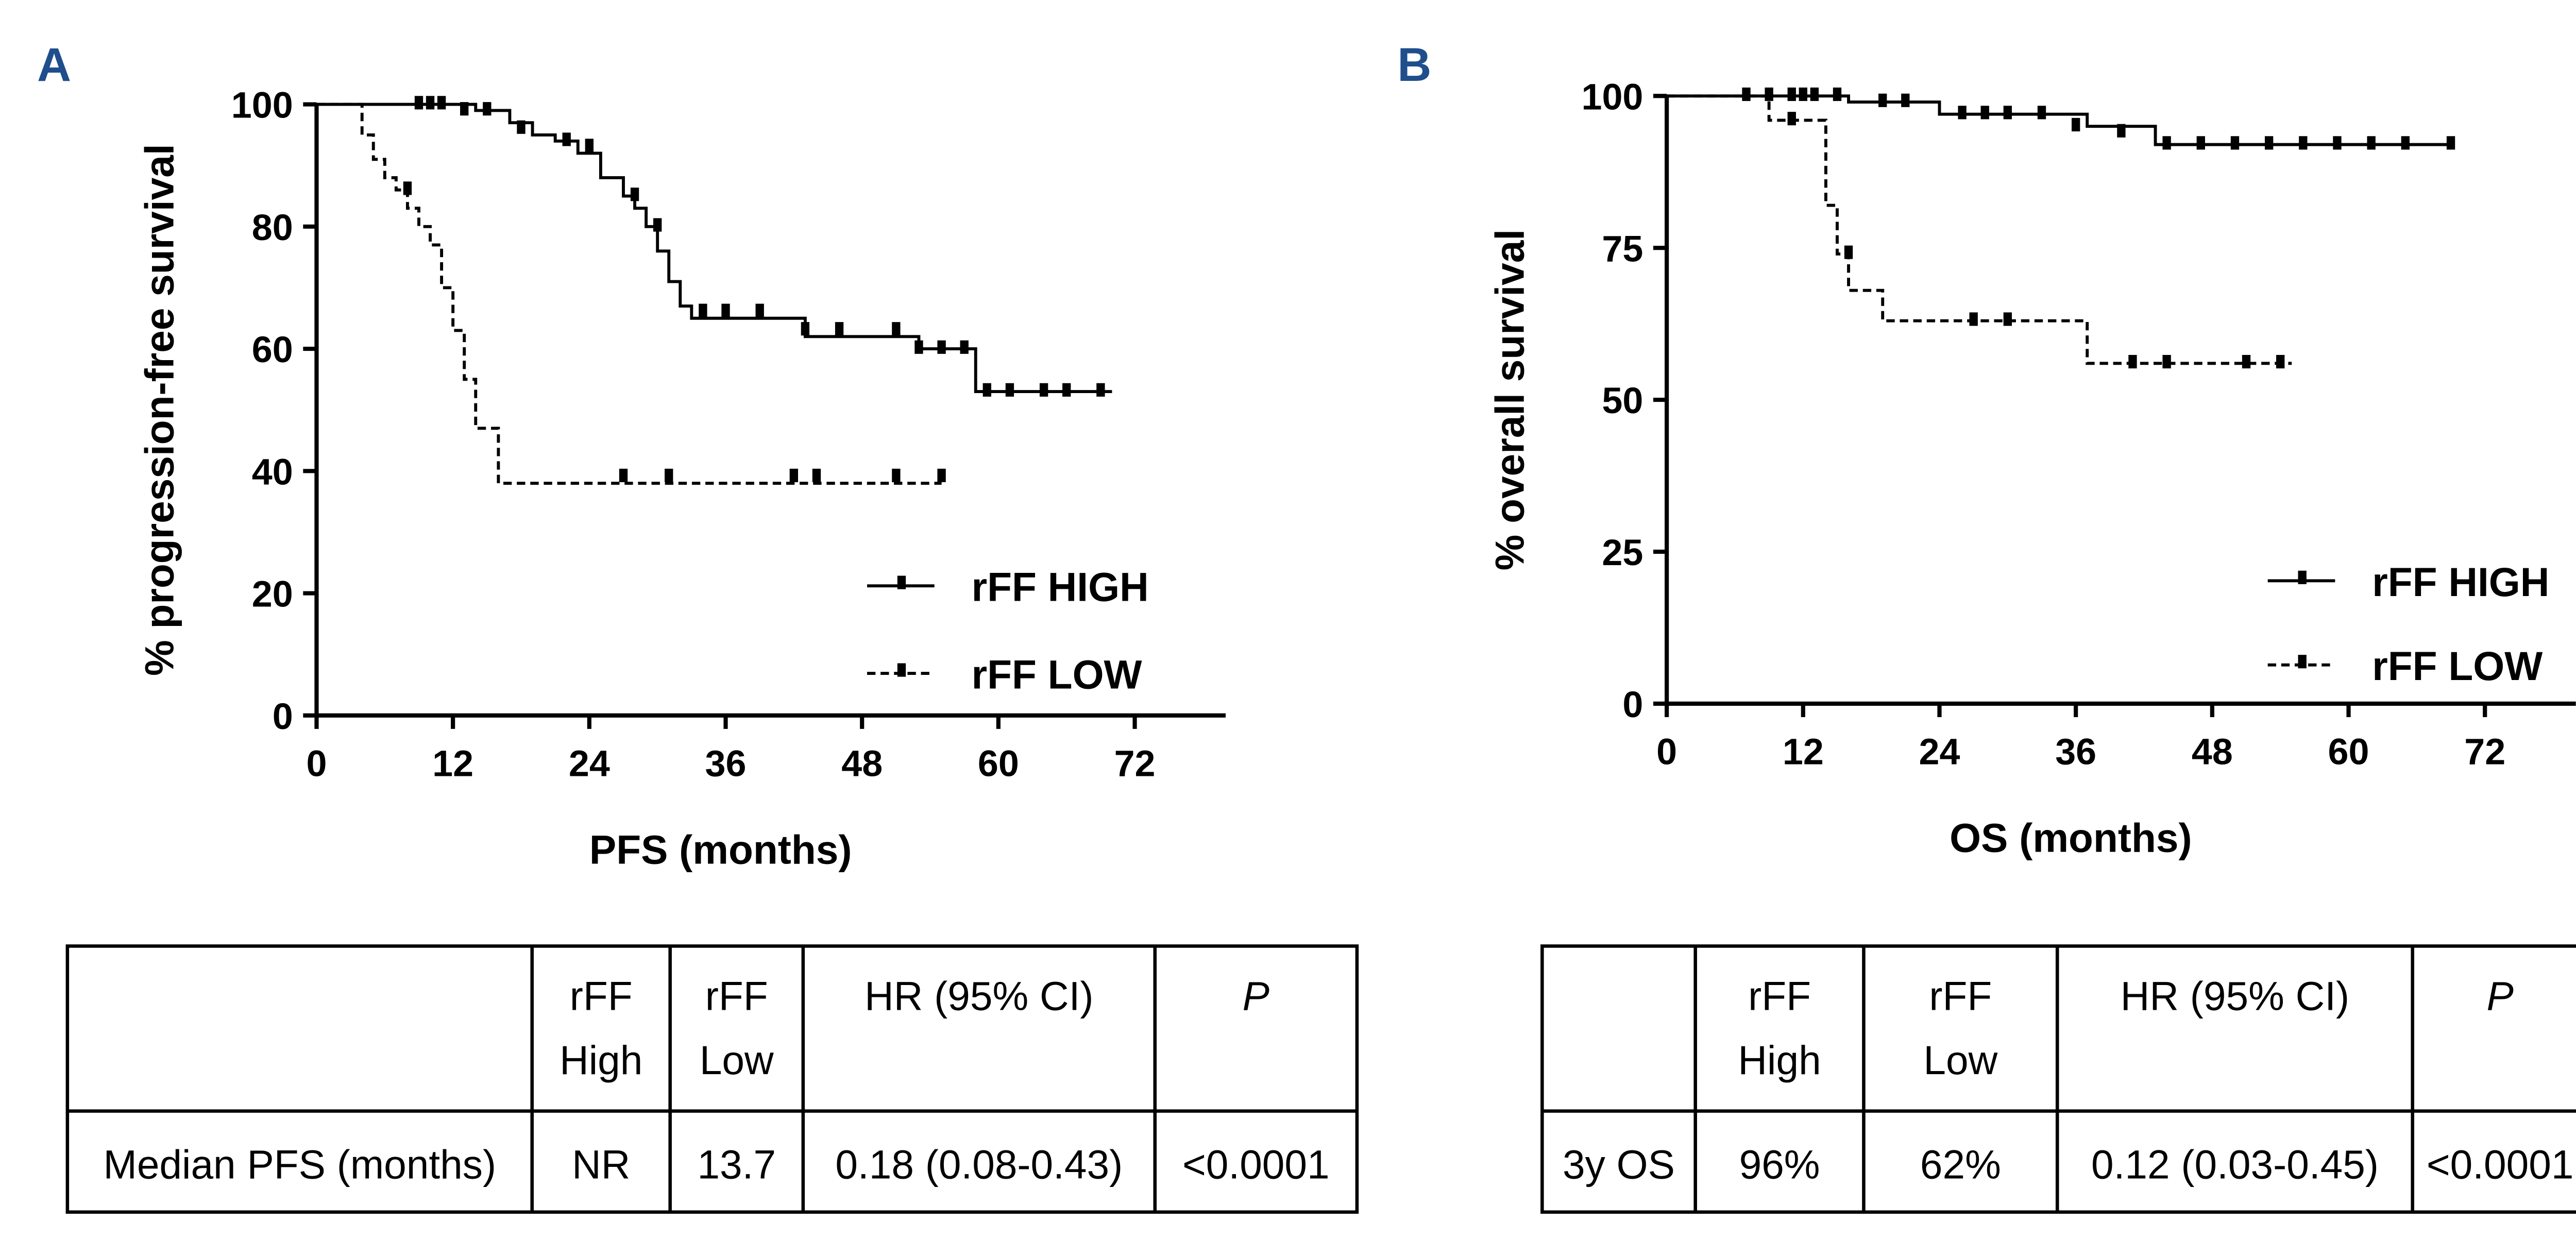 The width and height of the screenshot is (2576, 1239). What do you see at coordinates (272, 227) in the screenshot?
I see `y-tick-label: 80` at bounding box center [272, 227].